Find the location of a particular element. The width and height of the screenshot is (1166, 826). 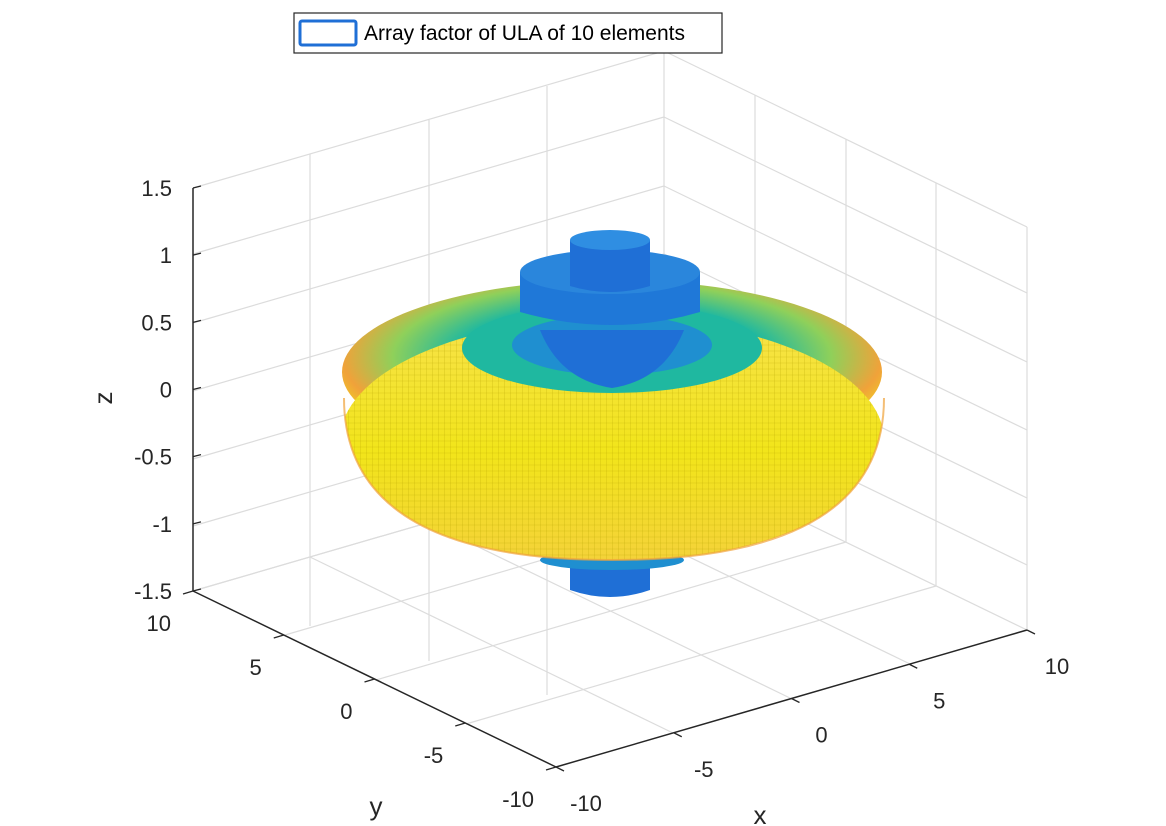

z-tick-label: 0 is located at coordinates (166, 390).